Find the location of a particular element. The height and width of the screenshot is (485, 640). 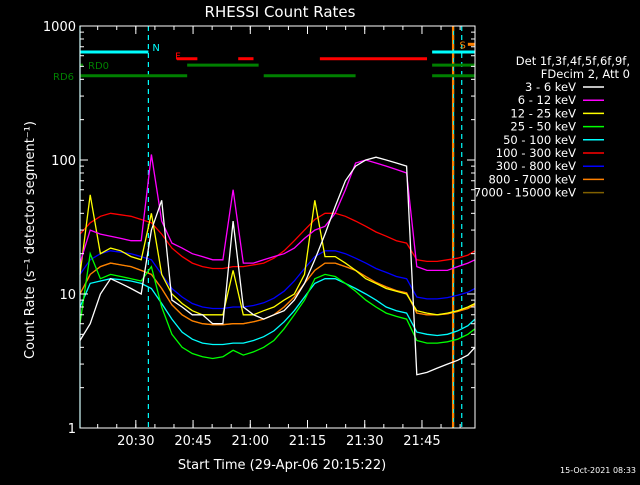

timestamp: 15-Oct-2021 08:33 is located at coordinates (598, 470).